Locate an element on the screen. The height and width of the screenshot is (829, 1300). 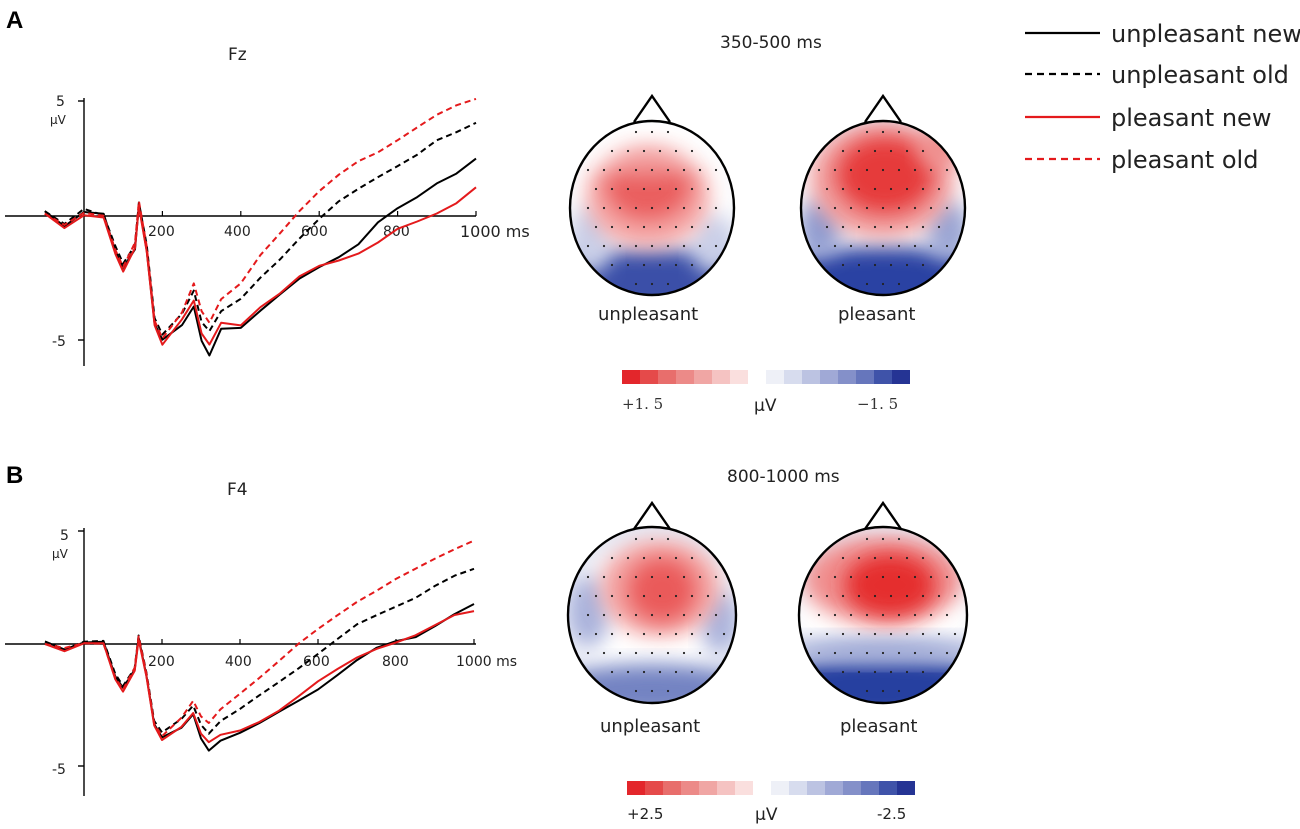
legend-label-unpleasant-old: unpleasant old is located at coordinates (1200, 75).